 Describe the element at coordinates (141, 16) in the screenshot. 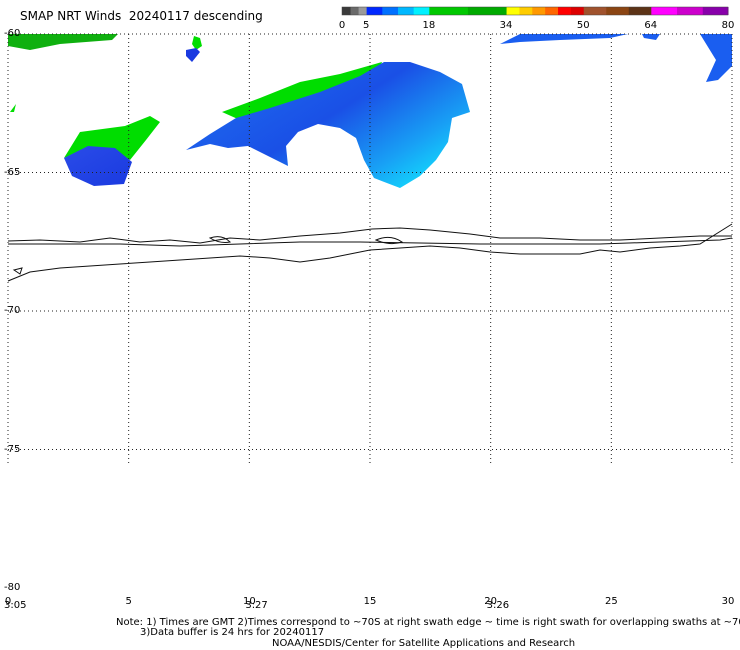

I see `map-title: SMAP NRT Winds 20240117 descending` at that location.